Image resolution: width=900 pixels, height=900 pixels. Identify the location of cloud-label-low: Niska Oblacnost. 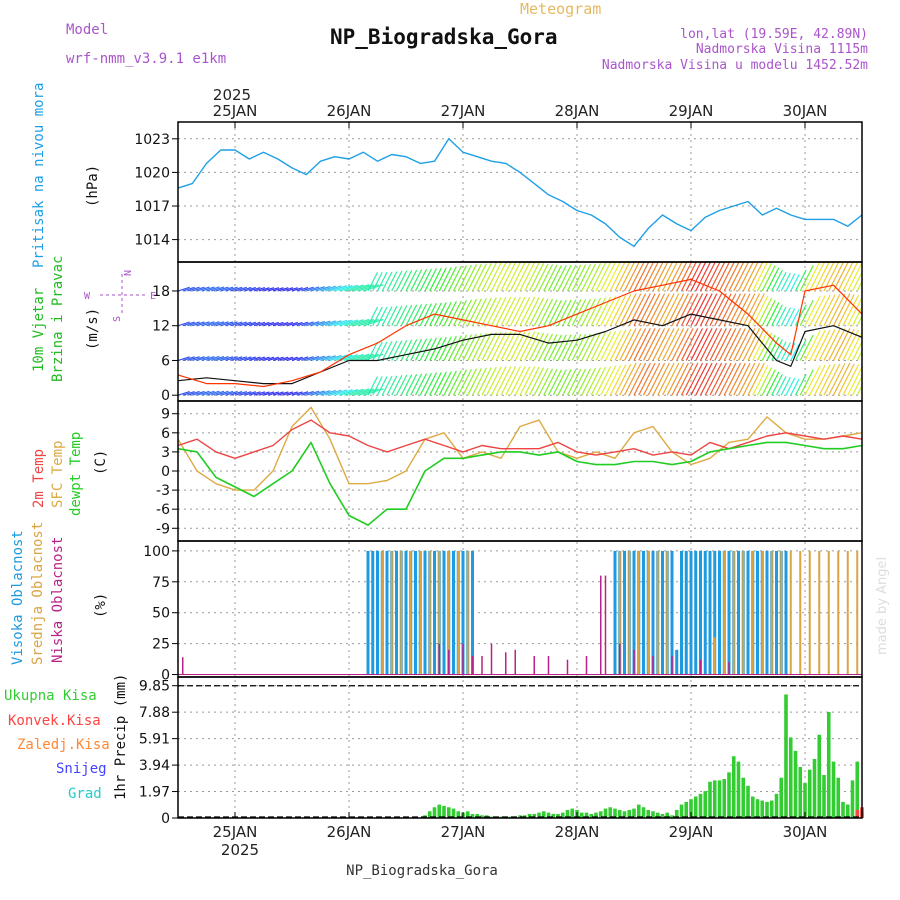
(58, 600).